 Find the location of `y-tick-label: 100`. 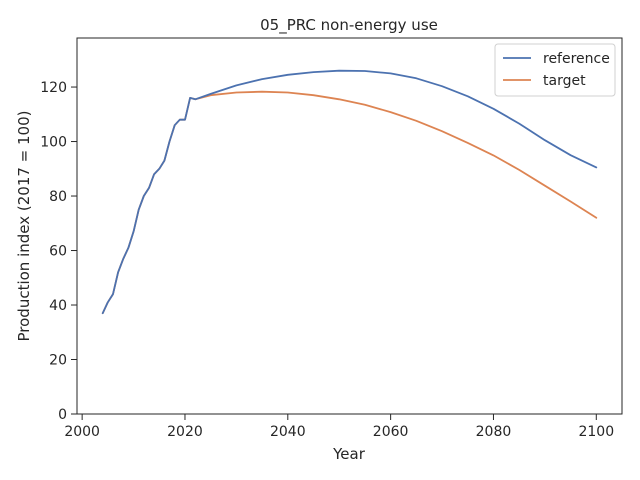

y-tick-label: 100 is located at coordinates (53, 143).